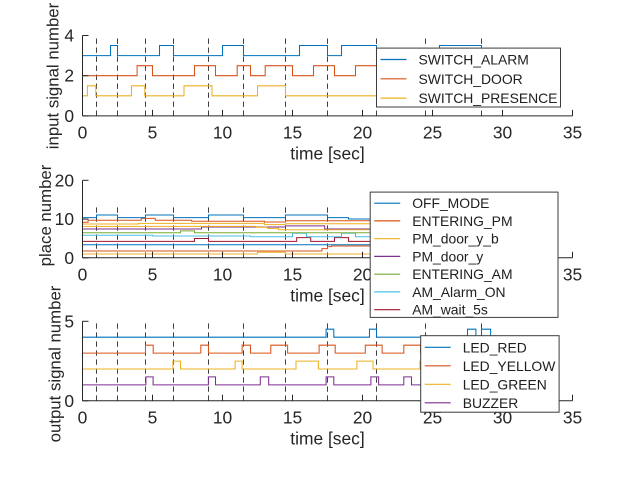 This screenshot has width=634, height=481. I want to click on svg-text: input signal number, so click(53, 75).